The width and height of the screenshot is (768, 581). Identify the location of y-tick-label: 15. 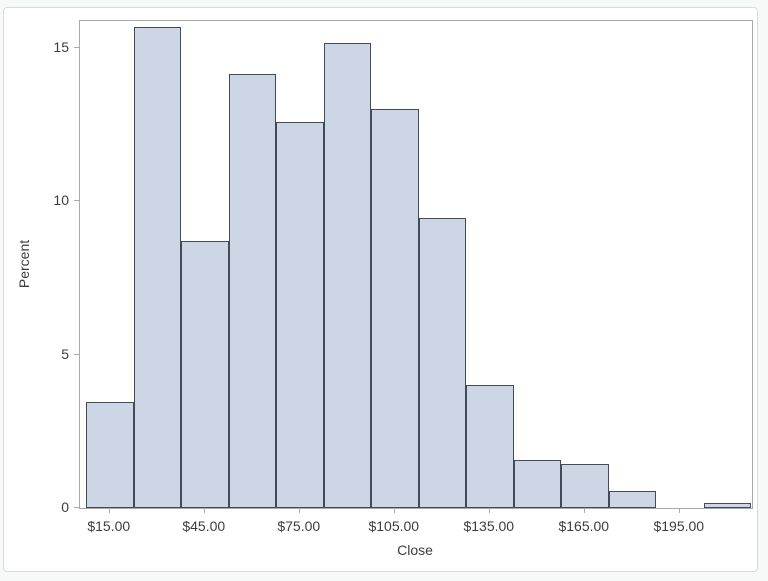
(61, 46).